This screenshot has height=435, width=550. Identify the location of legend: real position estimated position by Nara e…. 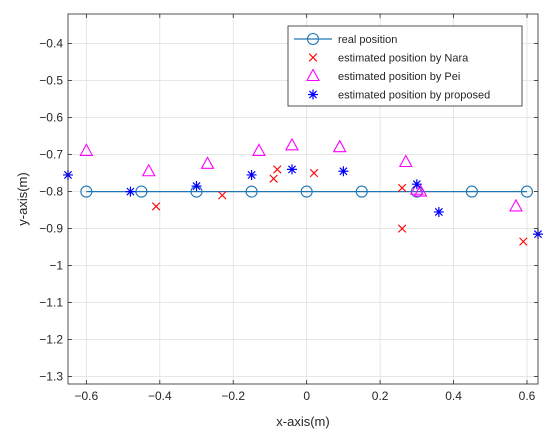
(405, 66).